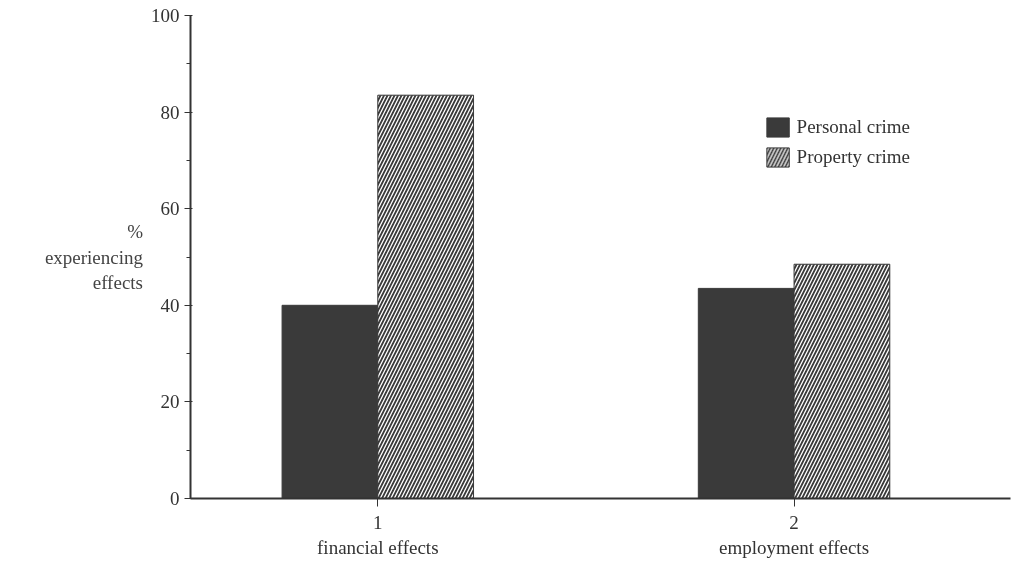 The image size is (1026, 568). I want to click on y-tick-label: 20, so click(170, 402).